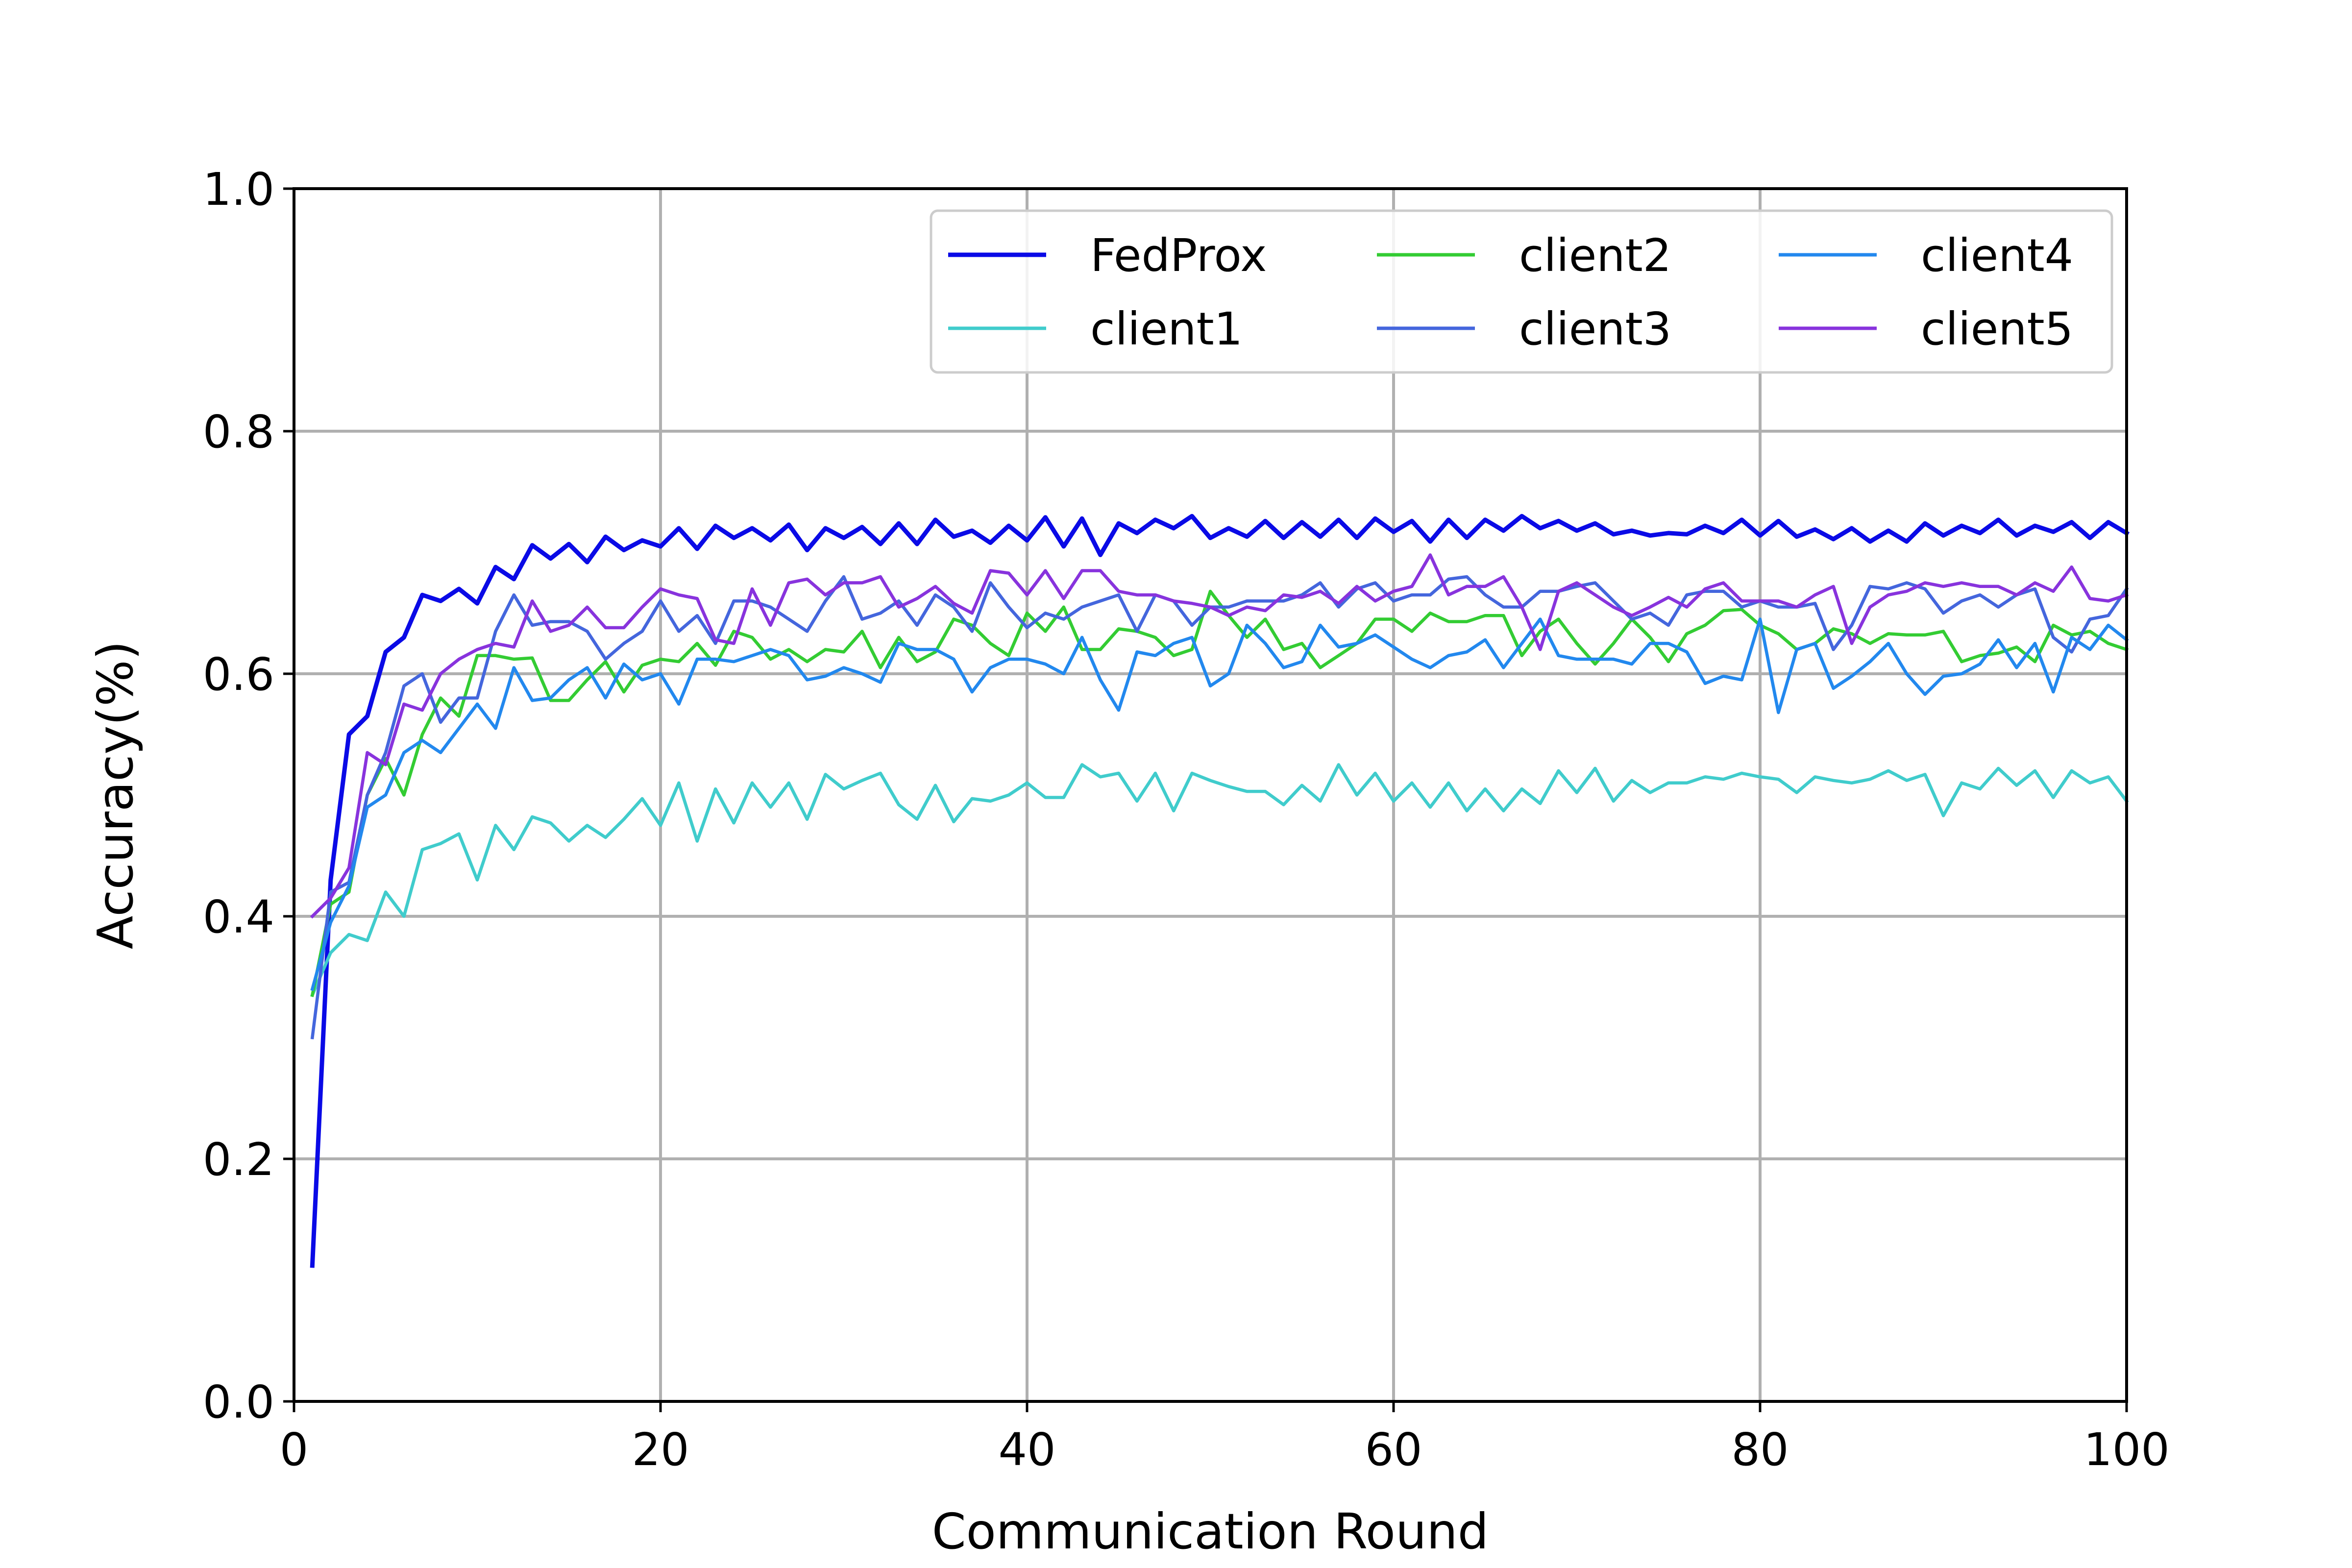  Describe the element at coordinates (1393, 1449) in the screenshot. I see `x-tick-label: 60` at that location.